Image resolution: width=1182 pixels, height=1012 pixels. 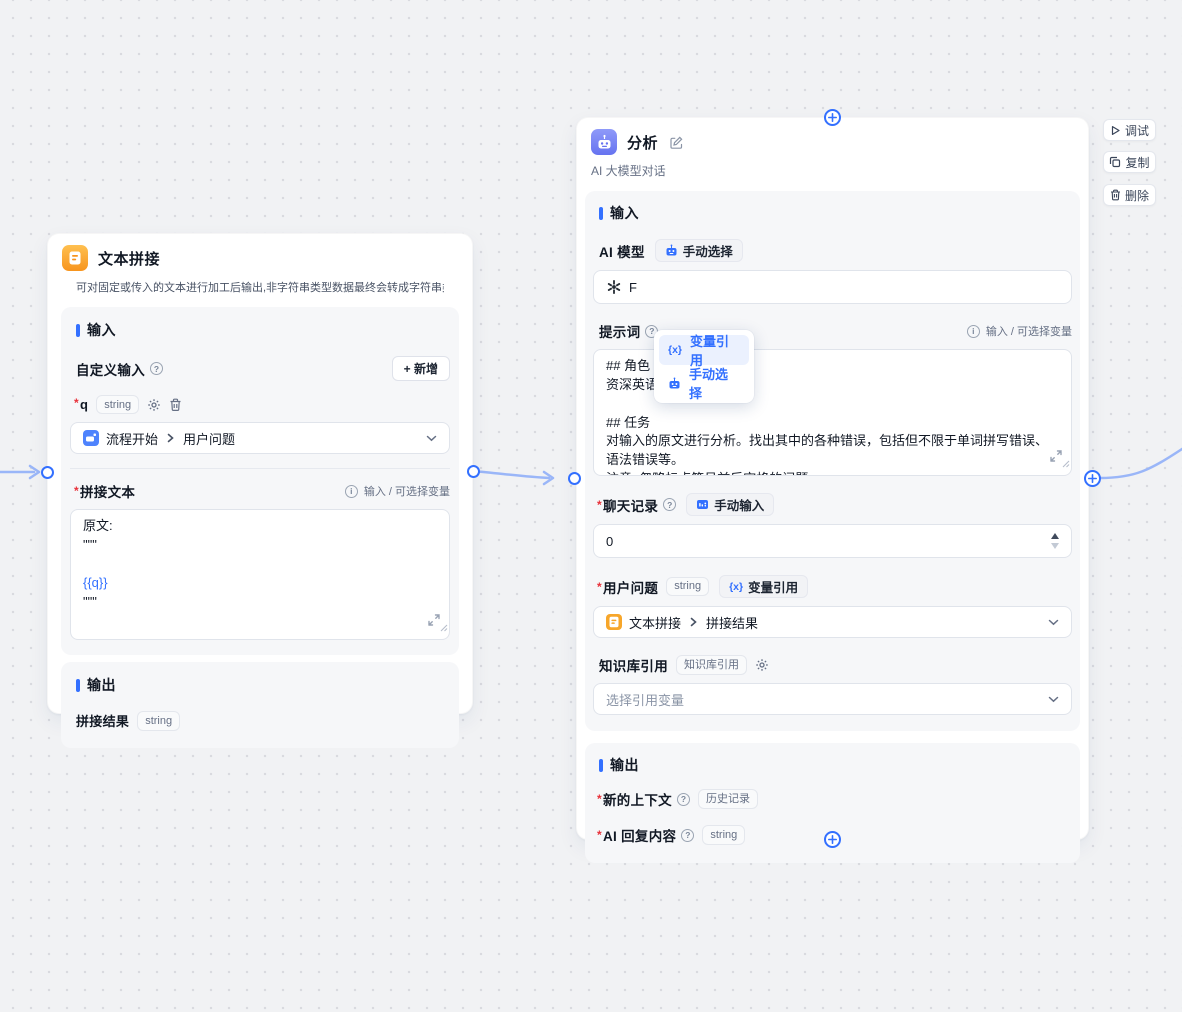 What do you see at coordinates (688, 586) in the screenshot?
I see `question-type-badge: string` at bounding box center [688, 586].